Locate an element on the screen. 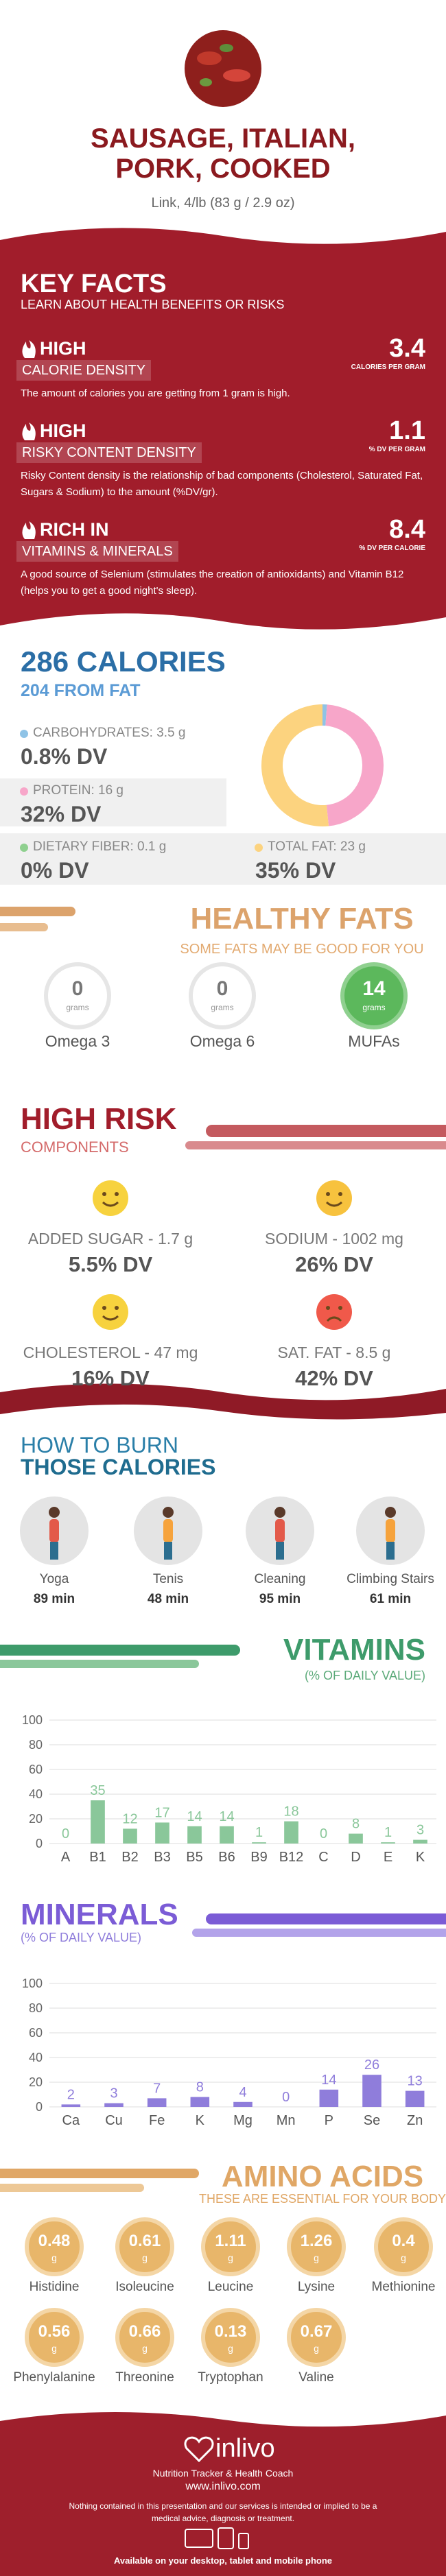  amino-name: Isoleucine is located at coordinates (144, 2287).